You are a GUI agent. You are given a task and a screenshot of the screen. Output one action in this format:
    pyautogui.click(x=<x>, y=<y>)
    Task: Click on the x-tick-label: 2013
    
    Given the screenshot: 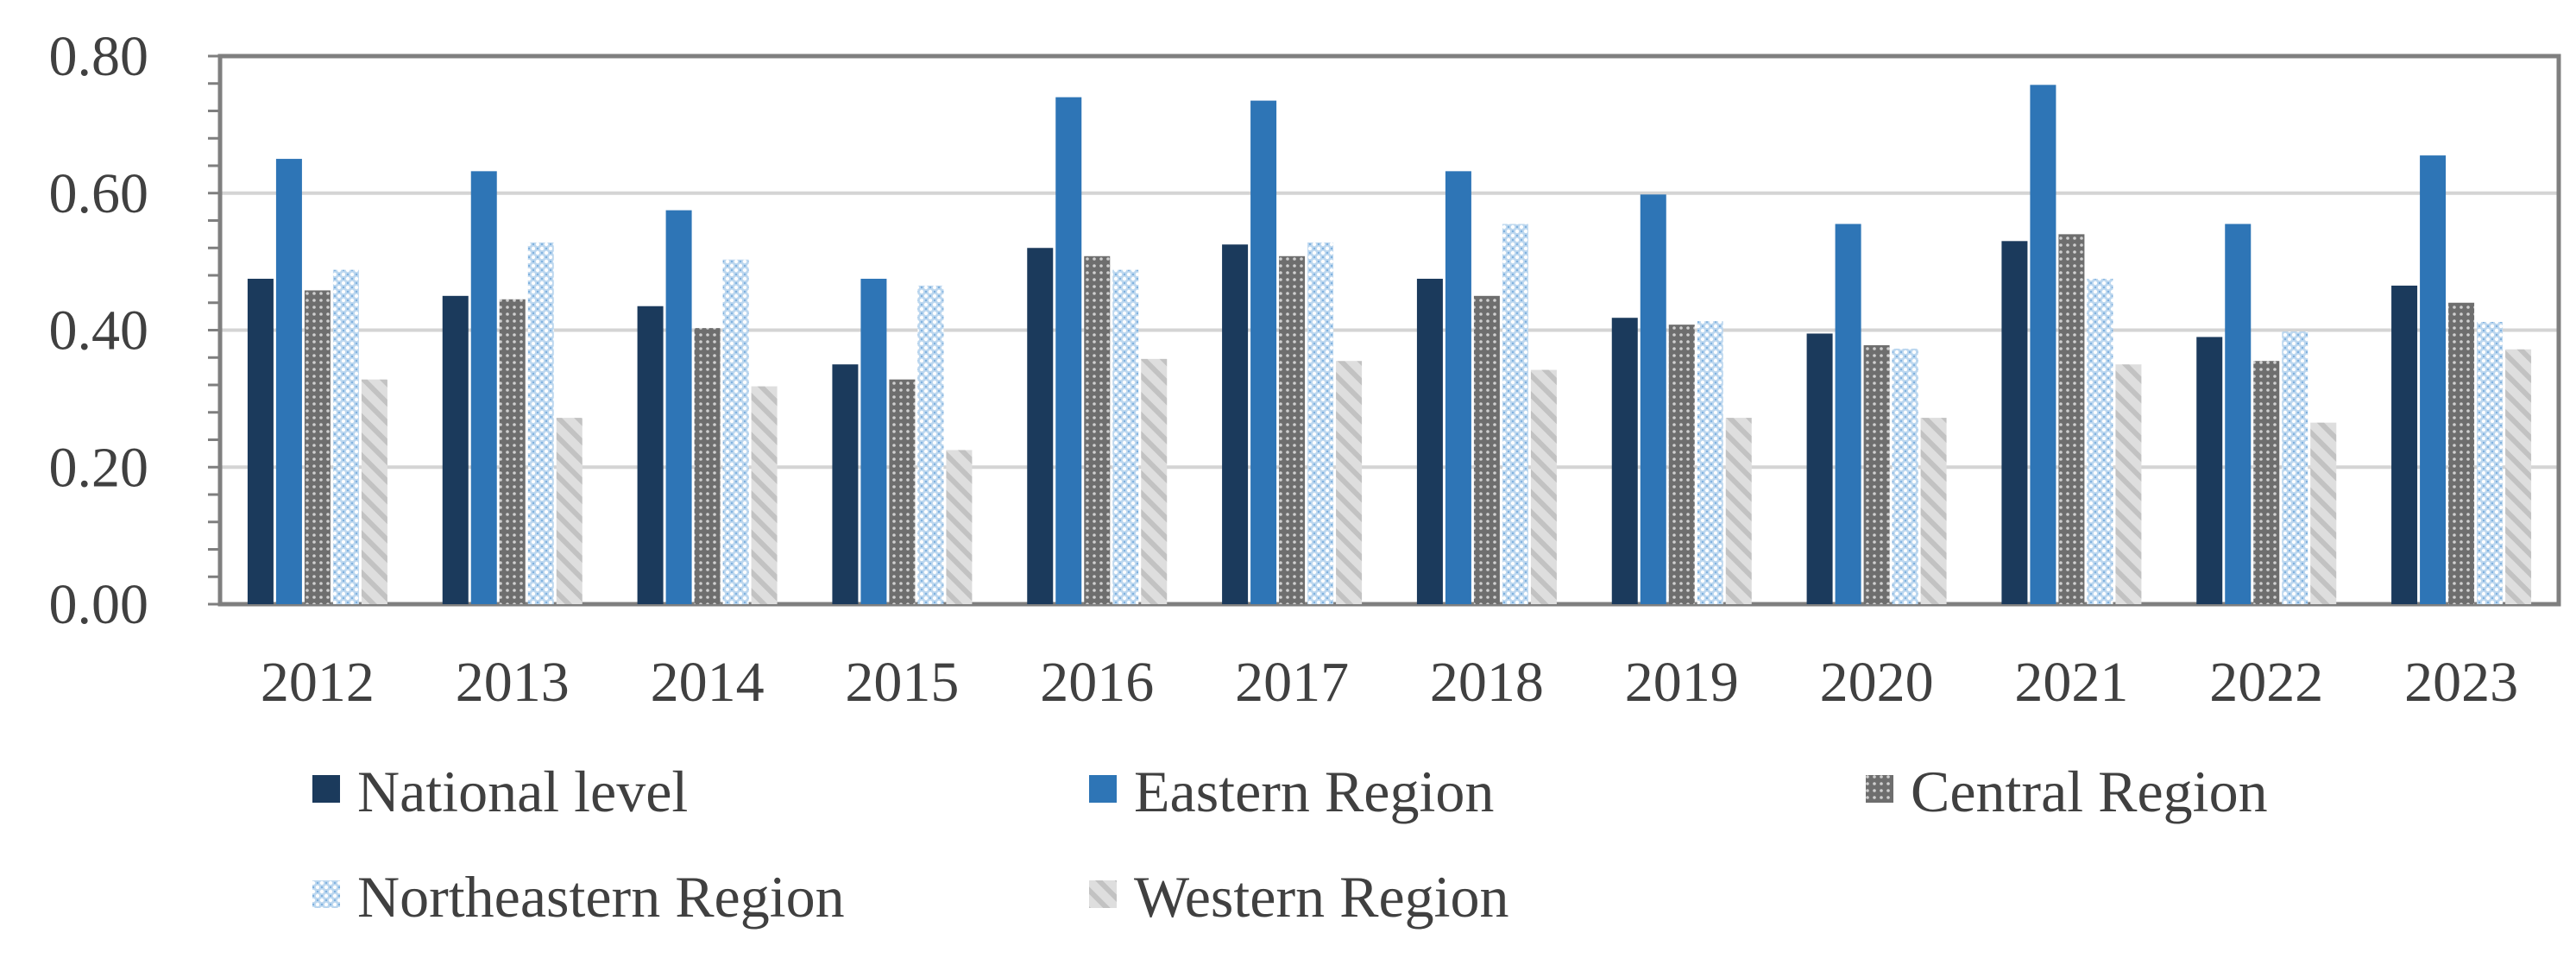 What is the action you would take?
    pyautogui.click(x=513, y=682)
    